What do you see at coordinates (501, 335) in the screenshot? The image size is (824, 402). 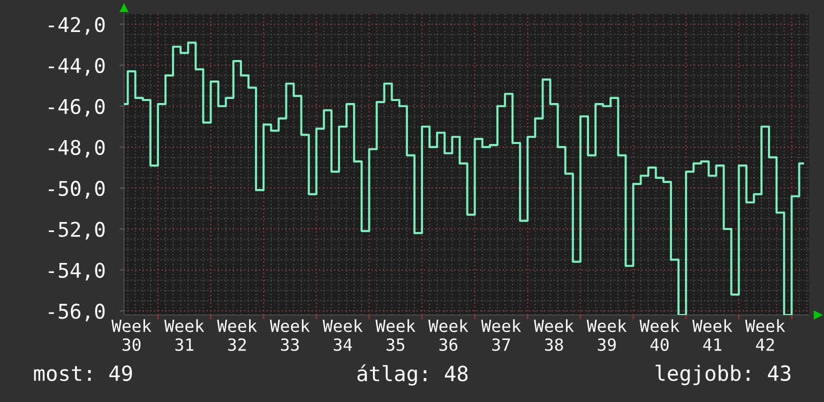 I see `x-tick-label: Week 37` at bounding box center [501, 335].